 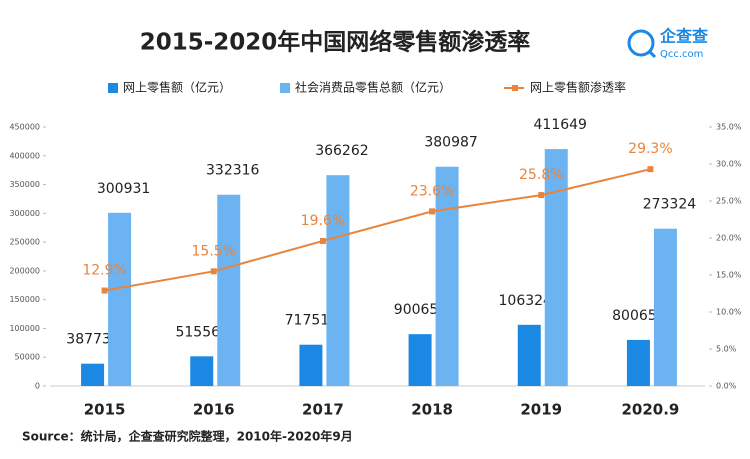 What do you see at coordinates (515, 88) in the screenshot?
I see `legend-marker` at bounding box center [515, 88].